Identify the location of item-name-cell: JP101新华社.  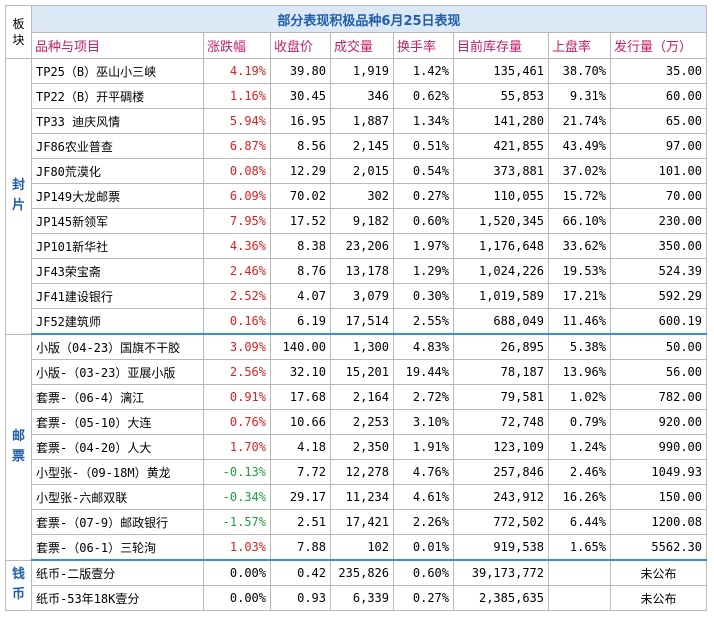
(117, 246).